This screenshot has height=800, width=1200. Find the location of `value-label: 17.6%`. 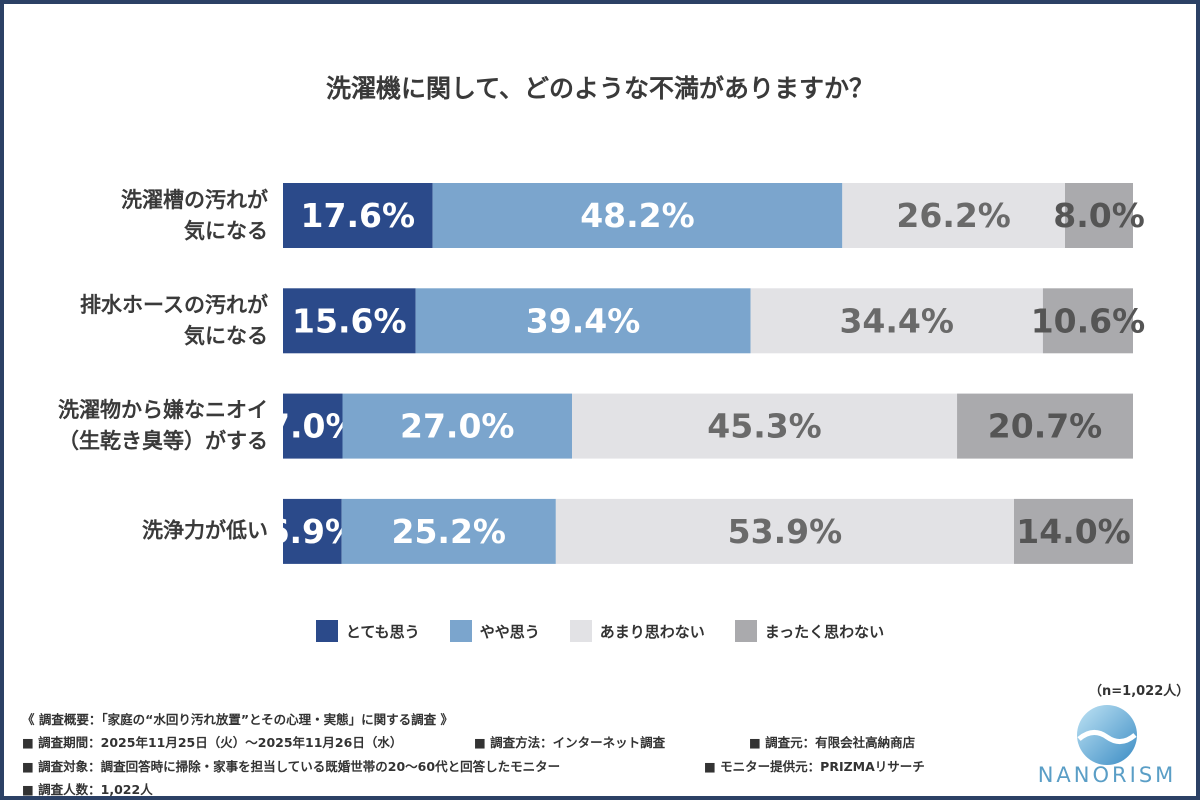

value-label: 17.6% is located at coordinates (358, 215).